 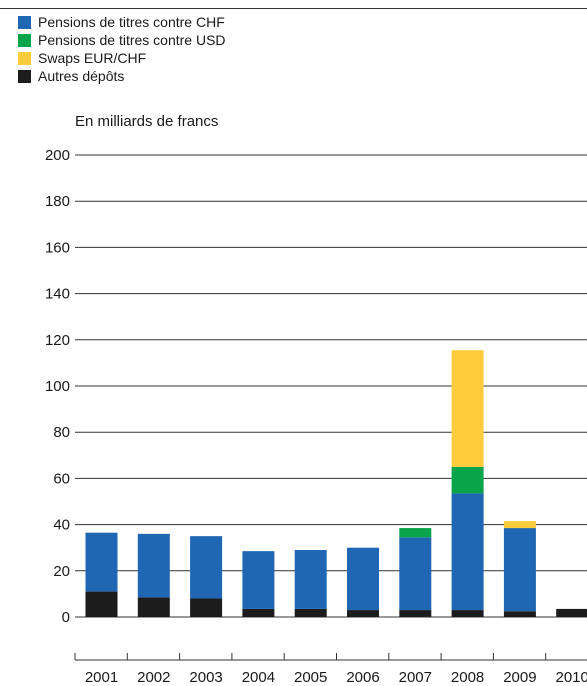 What do you see at coordinates (147, 121) in the screenshot?
I see `unit-label: En milliards de francs` at bounding box center [147, 121].